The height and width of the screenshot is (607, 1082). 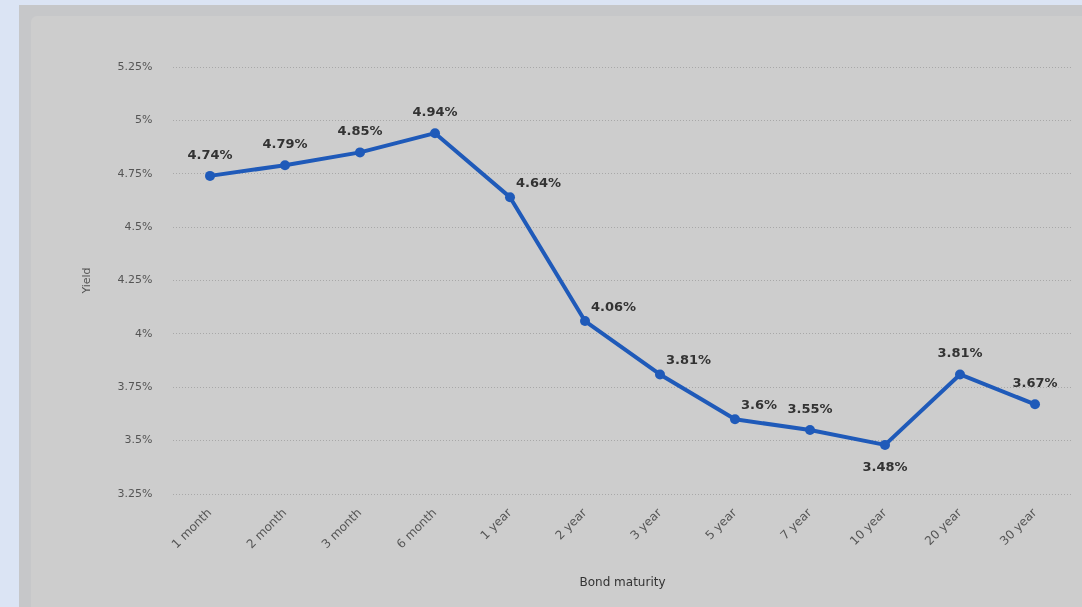 What do you see at coordinates (135, 387) in the screenshot?
I see `y-tick-label: 3.75%` at bounding box center [135, 387].